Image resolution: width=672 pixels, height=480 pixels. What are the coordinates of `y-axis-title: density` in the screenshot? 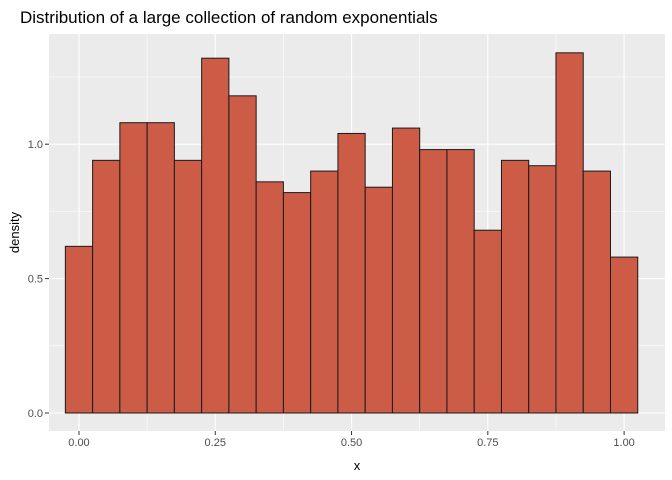 It's located at (14, 232).